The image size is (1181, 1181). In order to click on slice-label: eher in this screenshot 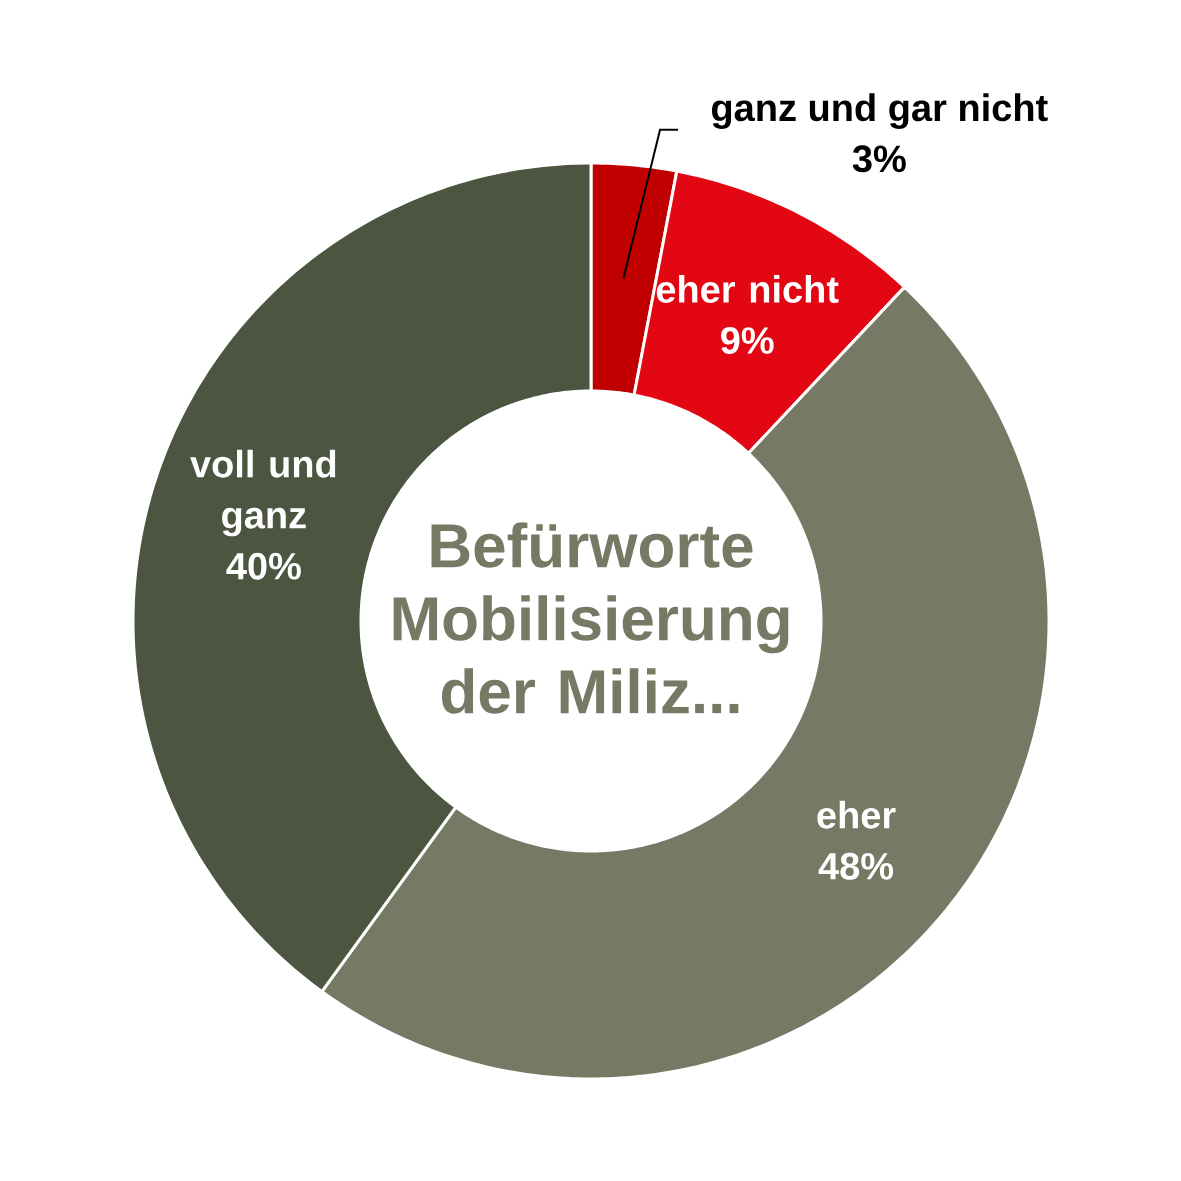, I will do `click(856, 814)`.